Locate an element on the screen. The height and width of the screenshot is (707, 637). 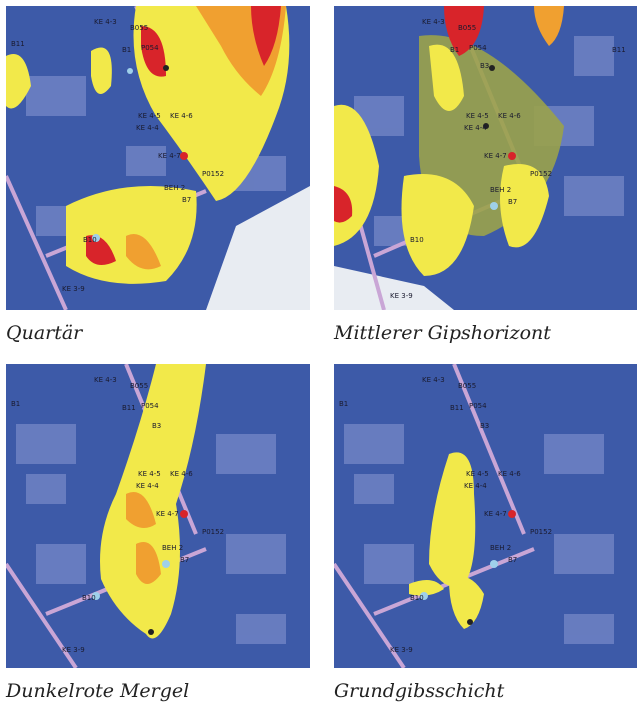
caption-quartaer: Quartär is located at coordinates (44, 333).